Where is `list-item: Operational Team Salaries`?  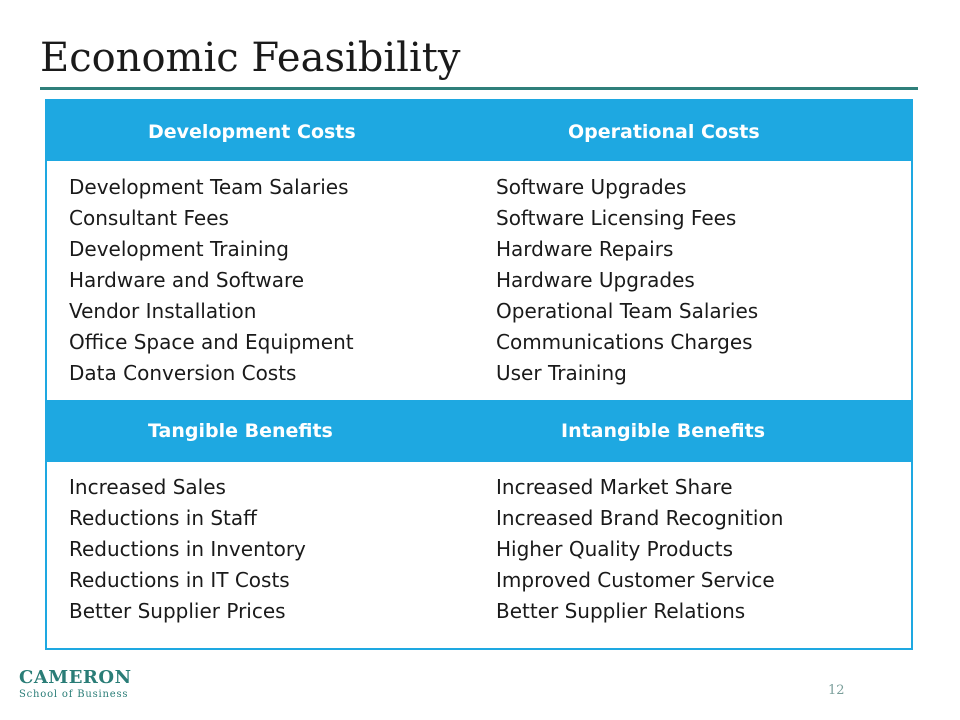
list-item: Operational Team Salaries is located at coordinates (627, 311).